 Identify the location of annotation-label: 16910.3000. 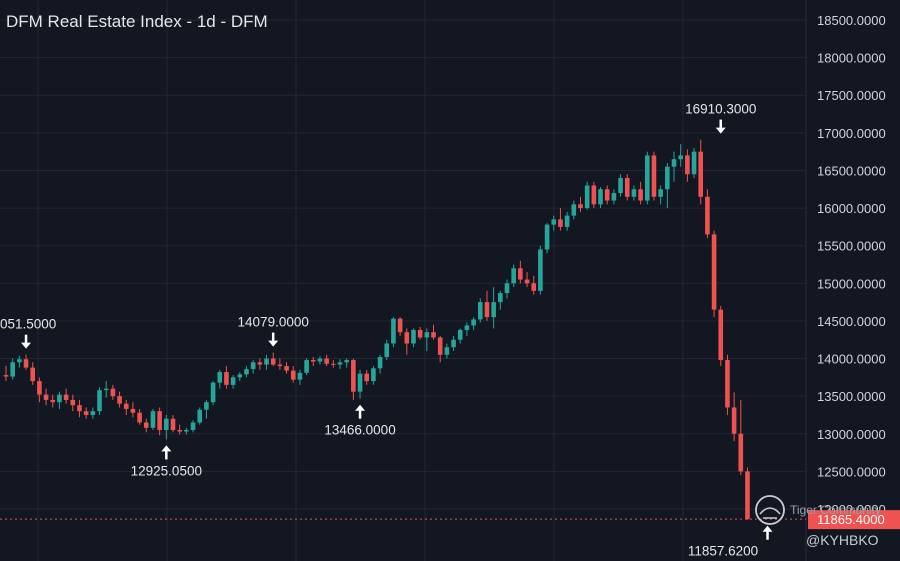
(720, 109).